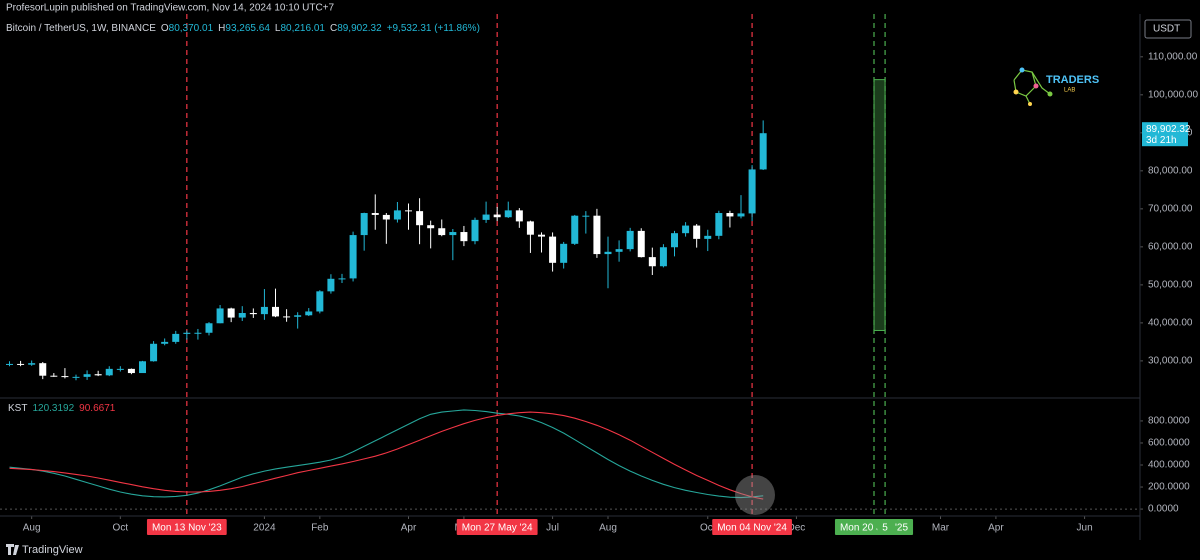  I want to click on kst-y-tick-label: 800.0000, so click(1169, 421).